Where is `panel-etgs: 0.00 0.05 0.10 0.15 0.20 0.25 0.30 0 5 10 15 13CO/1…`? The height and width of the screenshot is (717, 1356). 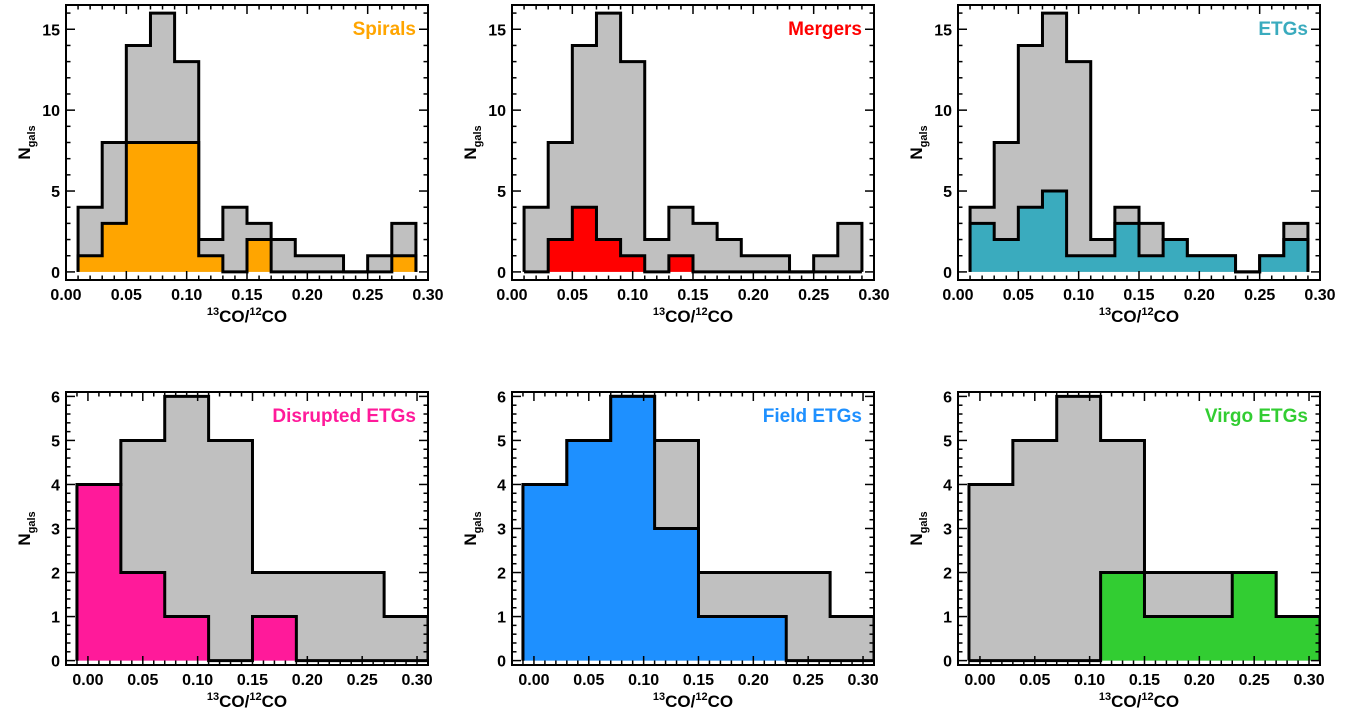 panel-etgs: 0.00 0.05 0.10 0.15 0.20 0.25 0.30 0 5 10 15 13CO/1… is located at coordinates (1121, 165).